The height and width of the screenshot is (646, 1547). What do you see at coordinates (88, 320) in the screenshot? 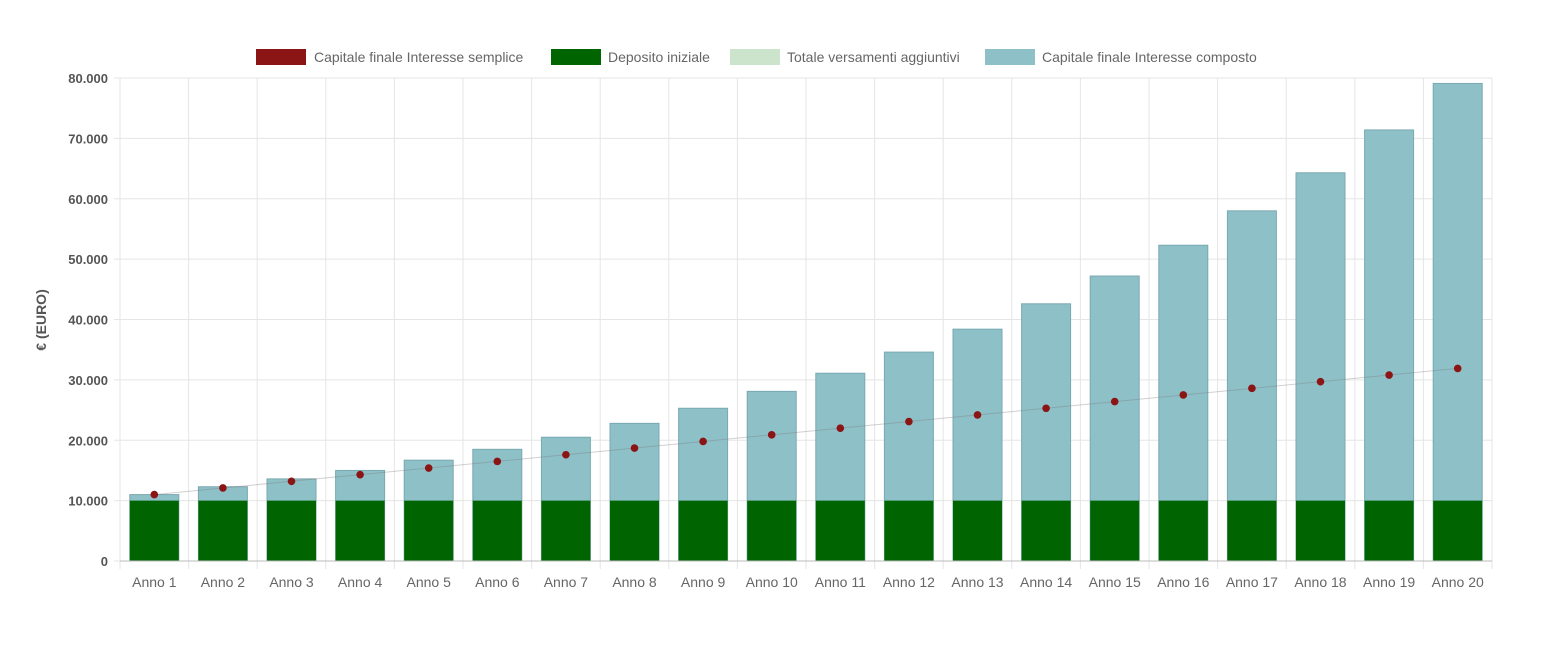
I see `y-tick-label: 40.000` at bounding box center [88, 320].